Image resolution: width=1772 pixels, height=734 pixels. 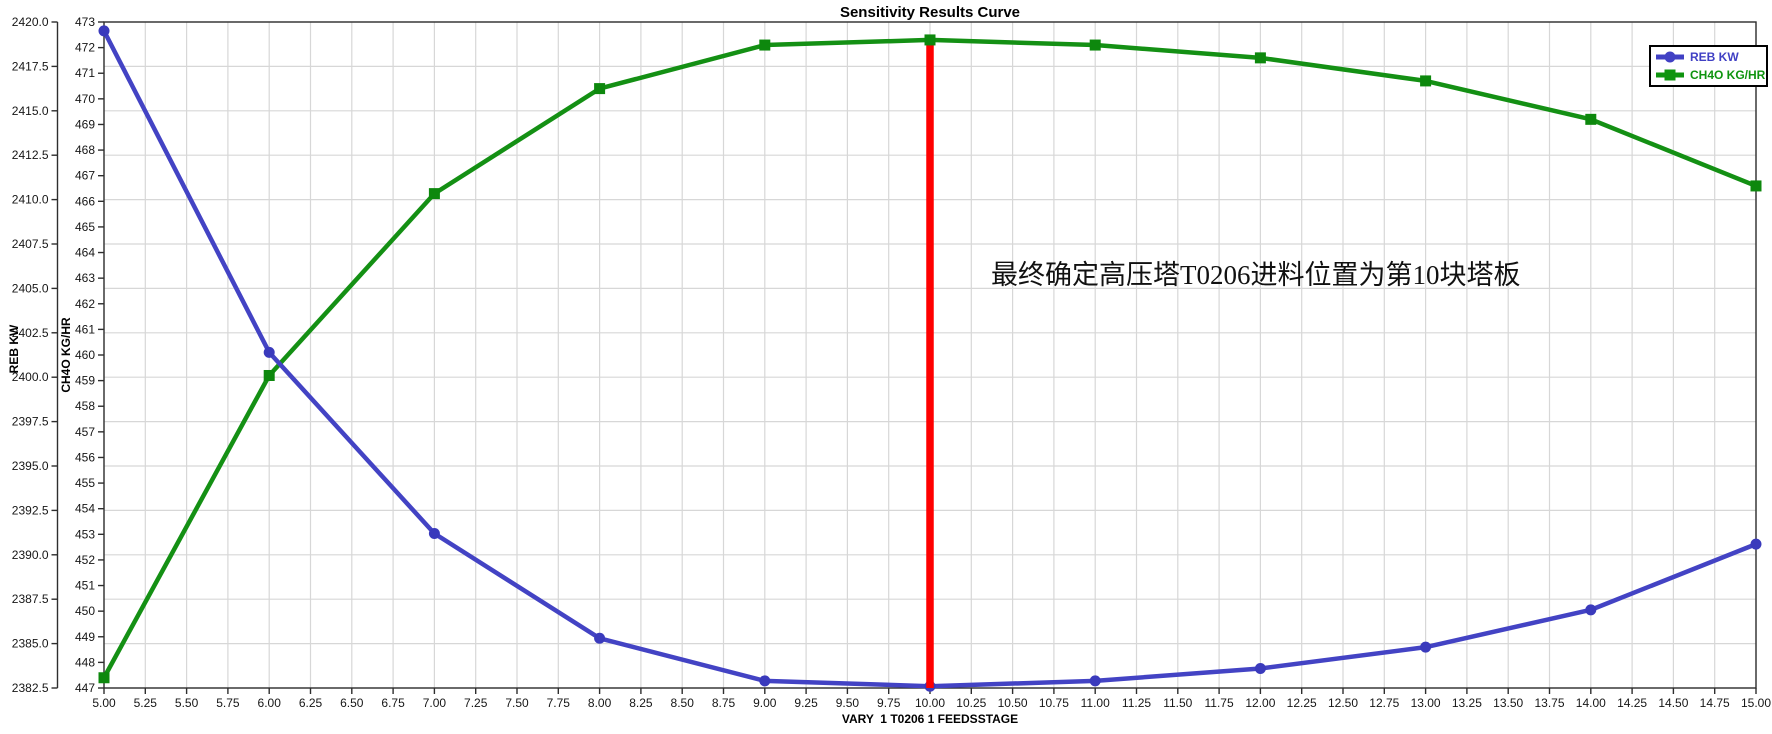 What do you see at coordinates (1177, 703) in the screenshot?
I see `x-tick-label: 11.50` at bounding box center [1177, 703].